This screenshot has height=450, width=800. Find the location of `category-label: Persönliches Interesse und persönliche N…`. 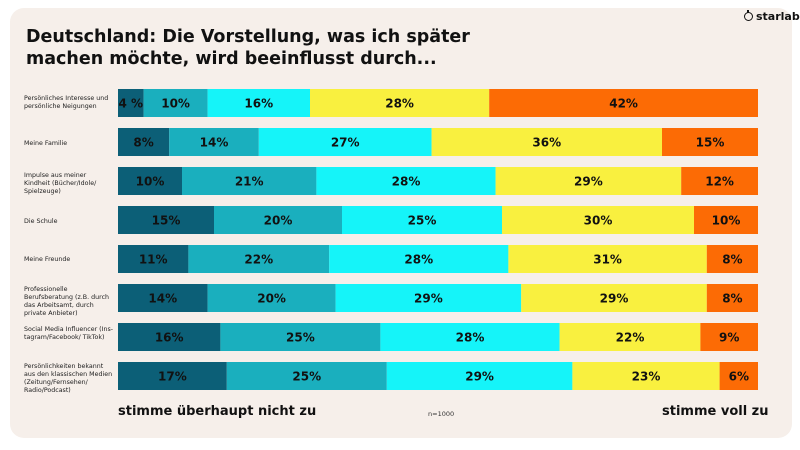

category-label: Persönliches Interesse und persönliche N… is located at coordinates (66, 102).